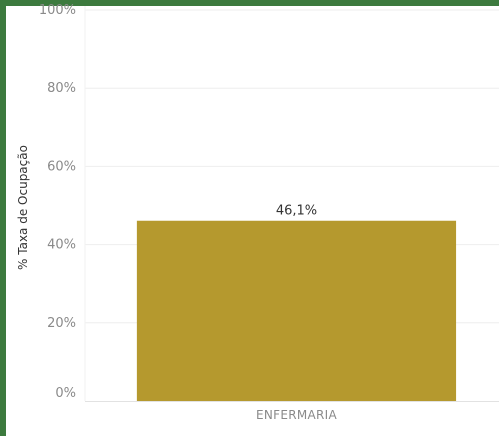 The height and width of the screenshot is (436, 499). Describe the element at coordinates (57, 202) in the screenshot. I see `y-tick-labels: 0% 20% 40% 60% 80% 100%` at that location.